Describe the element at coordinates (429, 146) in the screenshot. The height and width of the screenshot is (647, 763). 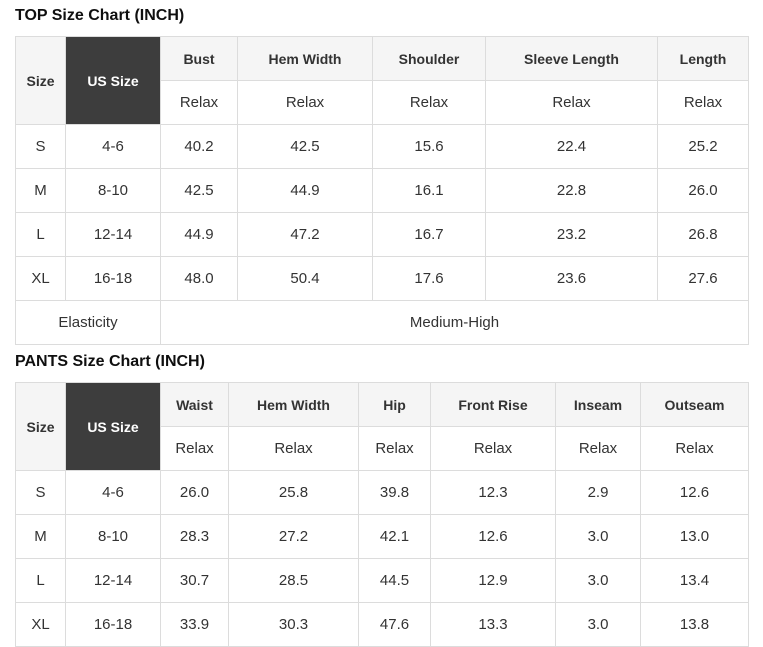
I see `value-cell: 15.6` at that location.